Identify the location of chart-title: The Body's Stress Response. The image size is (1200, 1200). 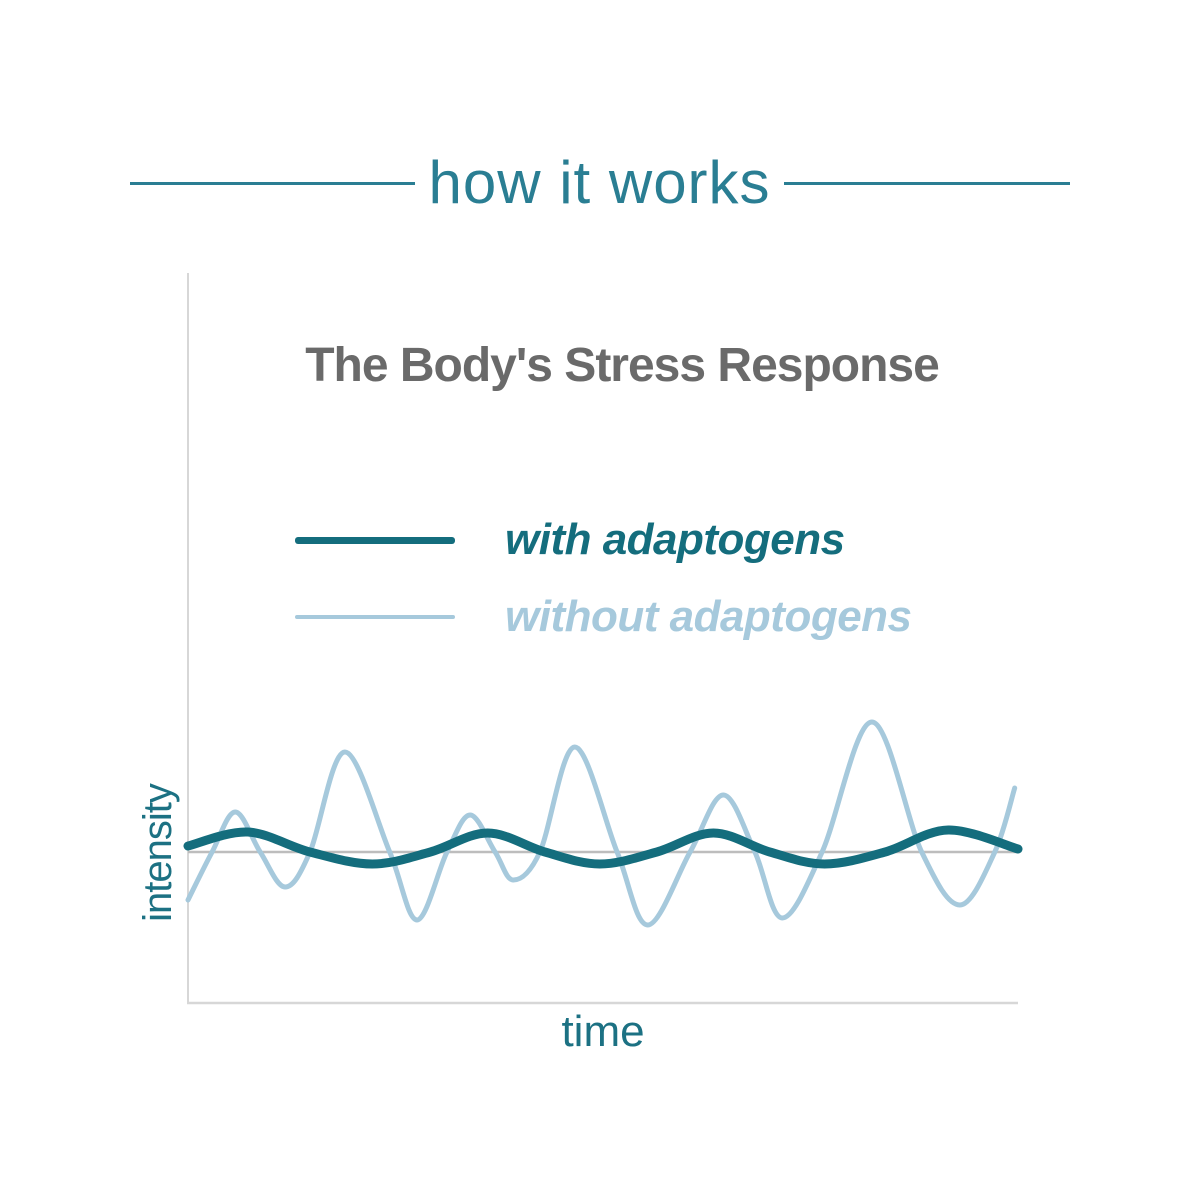
(622, 365).